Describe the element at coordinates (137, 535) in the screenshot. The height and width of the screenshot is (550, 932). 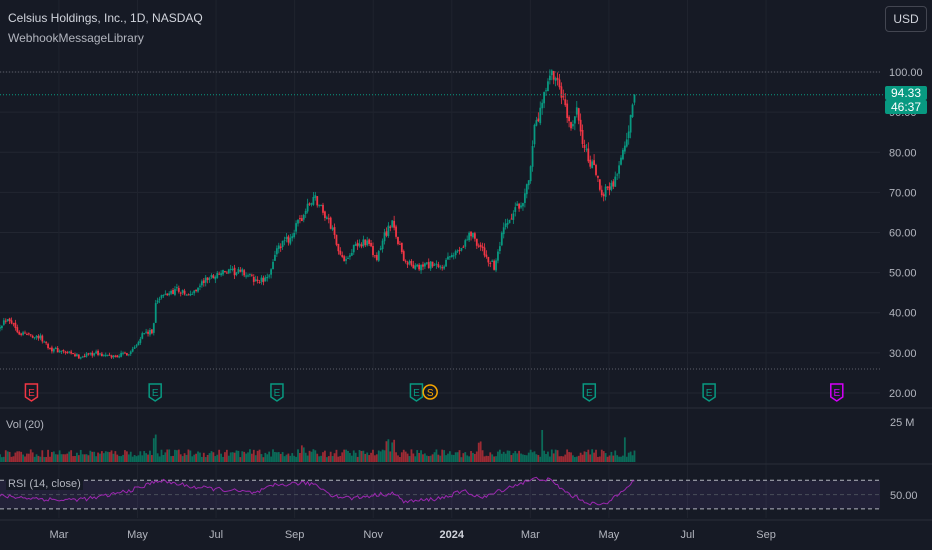
I see `time-axis-label: May` at that location.